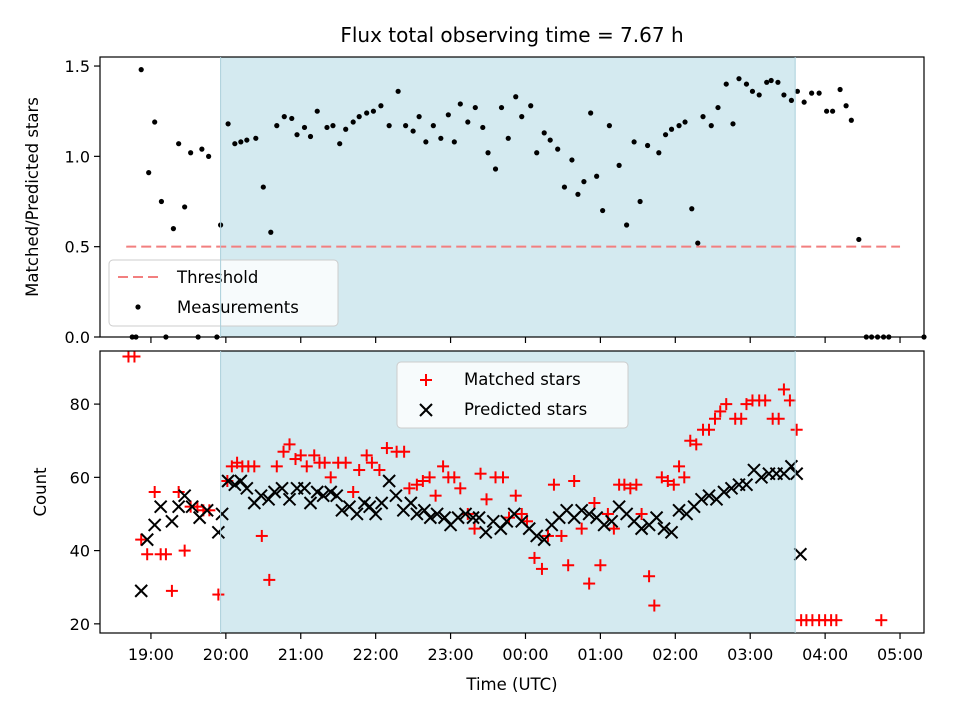 Image resolution: width=960 pixels, height=720 pixels. What do you see at coordinates (77, 66) in the screenshot?
I see `top-y-tick-label: 1.5` at bounding box center [77, 66].